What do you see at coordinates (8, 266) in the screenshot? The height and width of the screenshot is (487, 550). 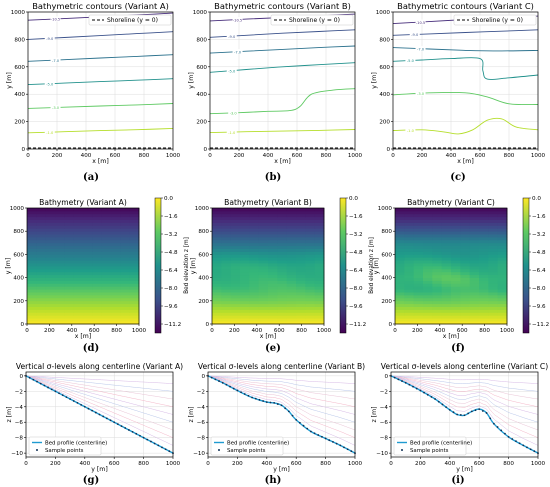 I see `y-axis-label: y [m]` at bounding box center [8, 266].